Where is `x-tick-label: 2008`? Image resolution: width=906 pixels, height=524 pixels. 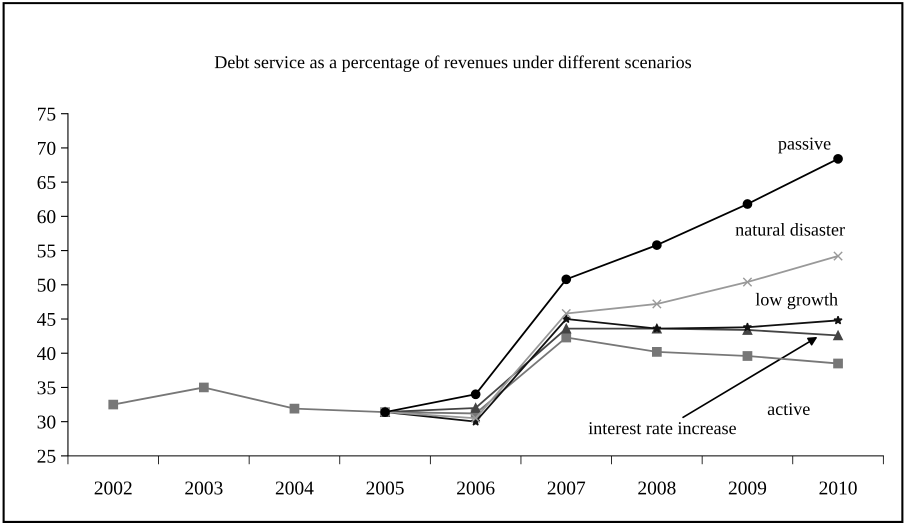 x-tick-label: 2008 is located at coordinates (657, 488).